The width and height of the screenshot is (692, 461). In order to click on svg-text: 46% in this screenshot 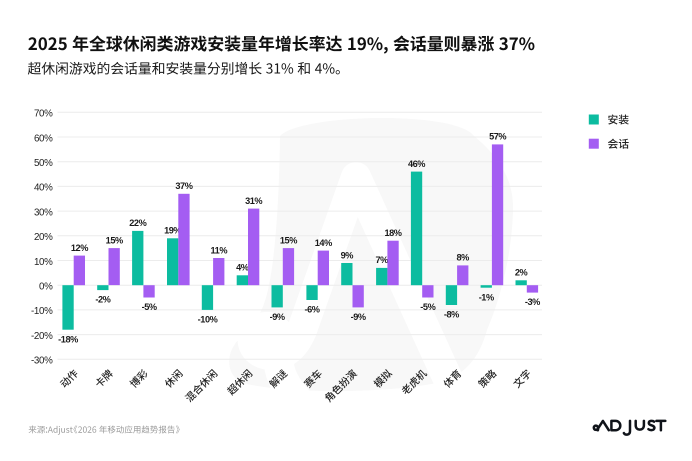, I will do `click(416, 164)`.